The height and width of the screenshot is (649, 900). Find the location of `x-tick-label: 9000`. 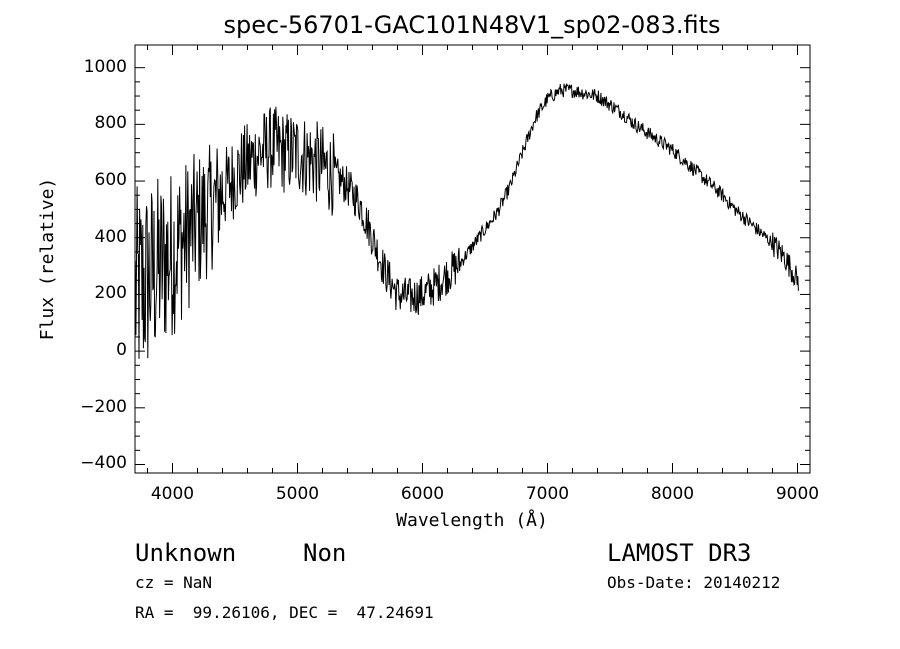

x-tick-label: 9000 is located at coordinates (797, 494).